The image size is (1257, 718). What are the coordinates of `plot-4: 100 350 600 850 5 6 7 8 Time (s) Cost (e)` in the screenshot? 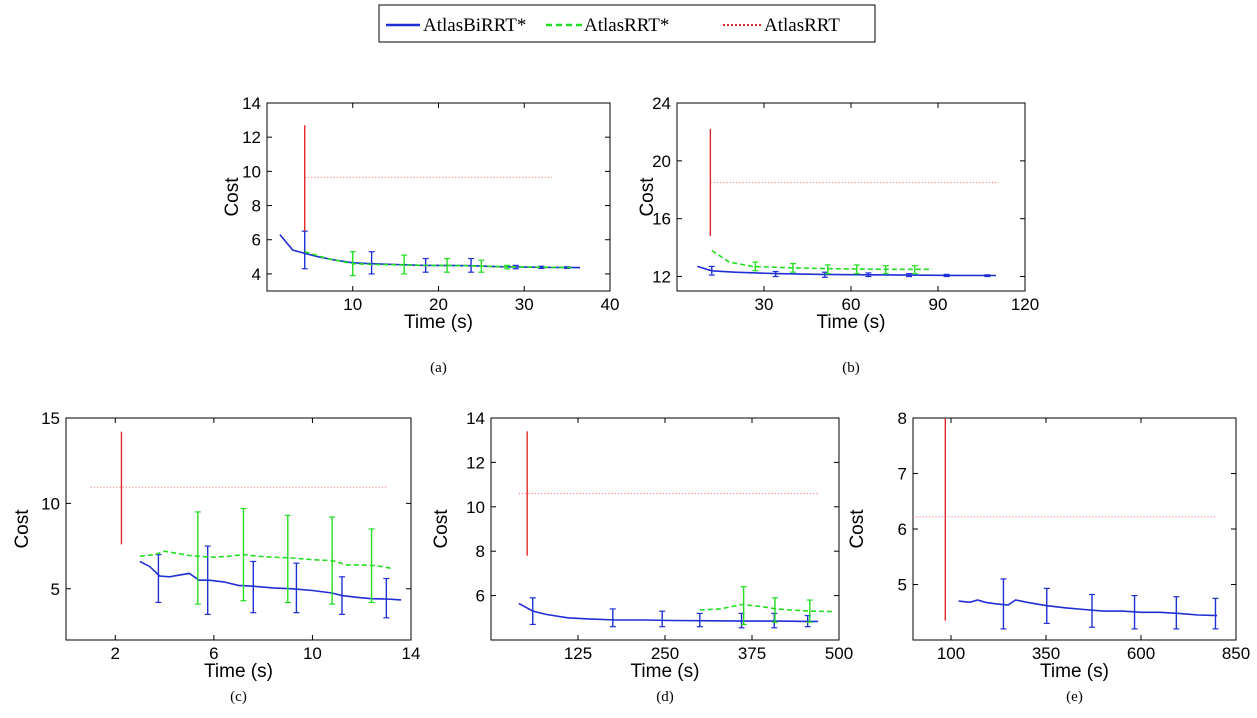 It's located at (1048, 557).